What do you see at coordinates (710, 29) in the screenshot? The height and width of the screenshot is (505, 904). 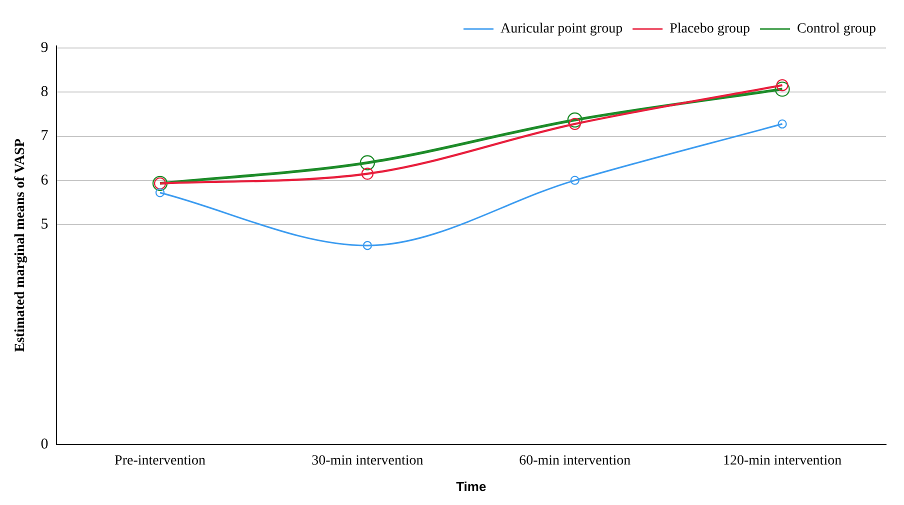 I see `legend-label: Placebo group` at bounding box center [710, 29].